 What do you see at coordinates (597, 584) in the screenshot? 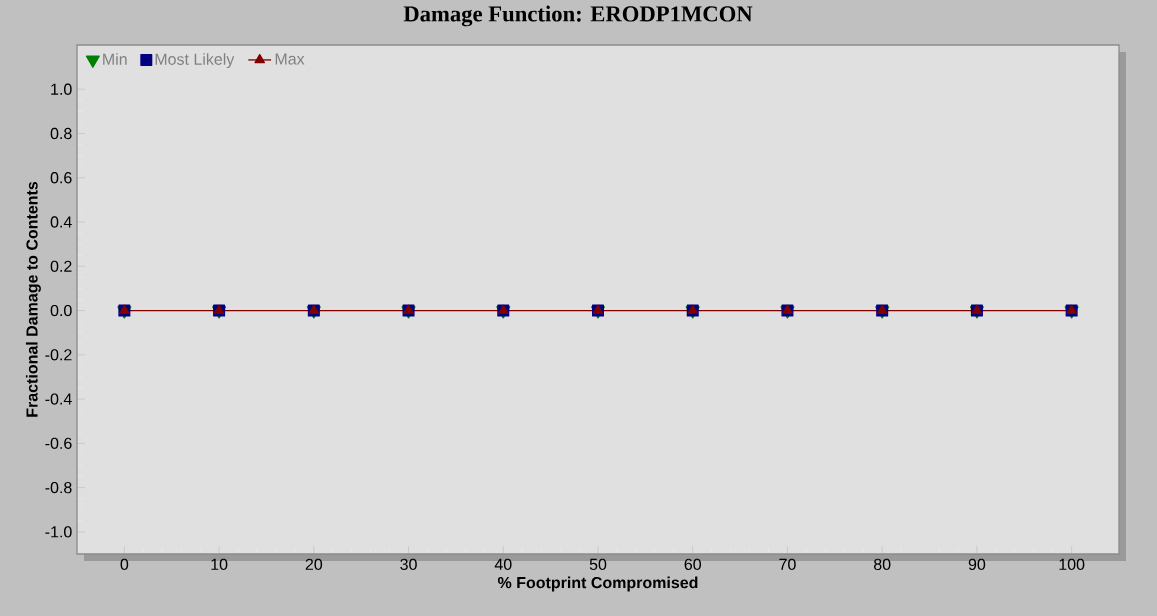
I see `x-axis-title: % Footprint Compromised` at bounding box center [597, 584].